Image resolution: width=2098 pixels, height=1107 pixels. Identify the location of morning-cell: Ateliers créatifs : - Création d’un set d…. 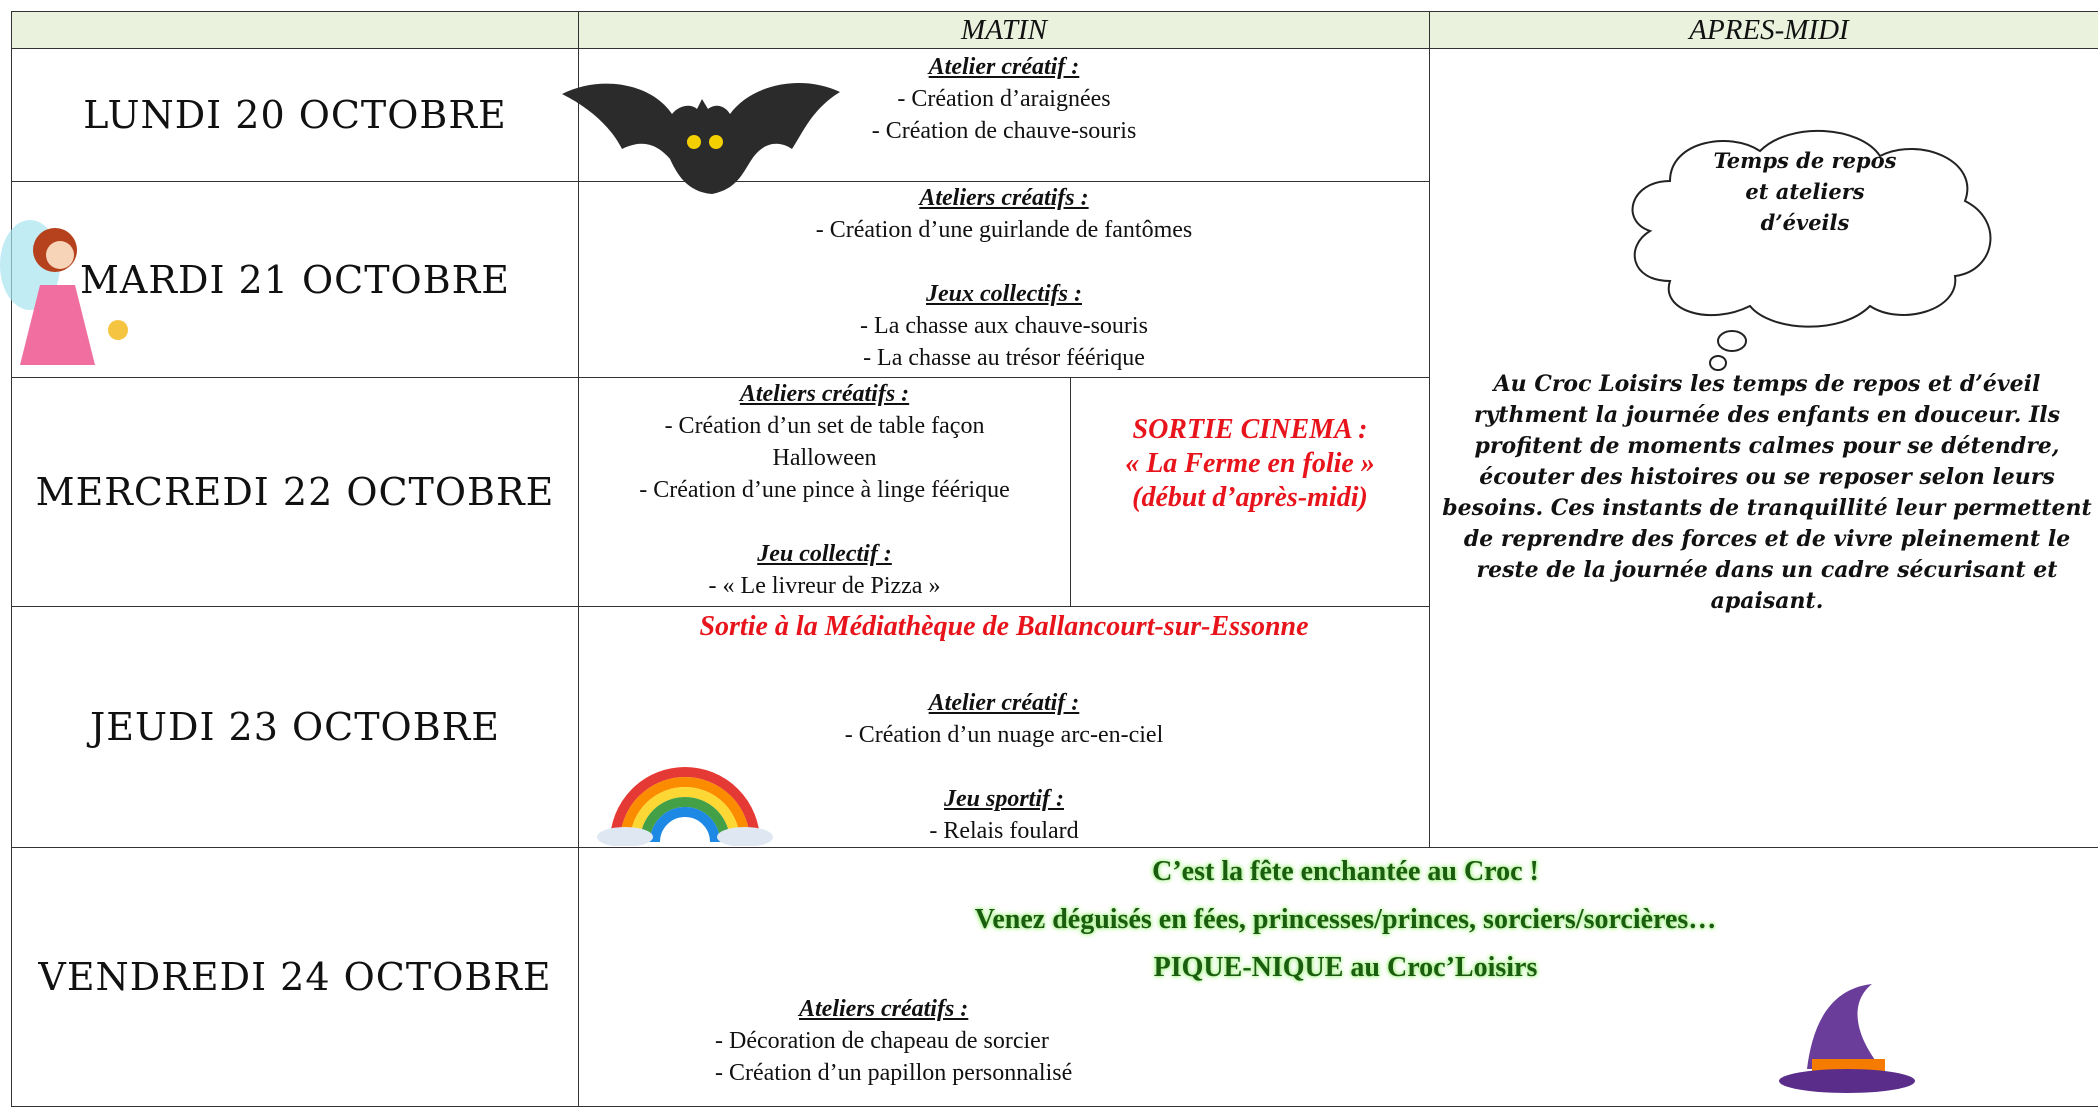
(824, 492).